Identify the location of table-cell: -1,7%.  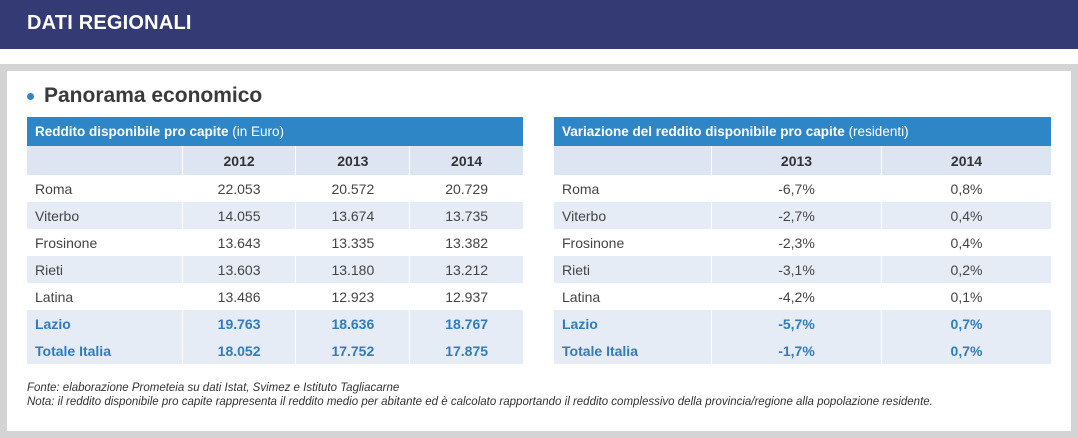
(796, 350).